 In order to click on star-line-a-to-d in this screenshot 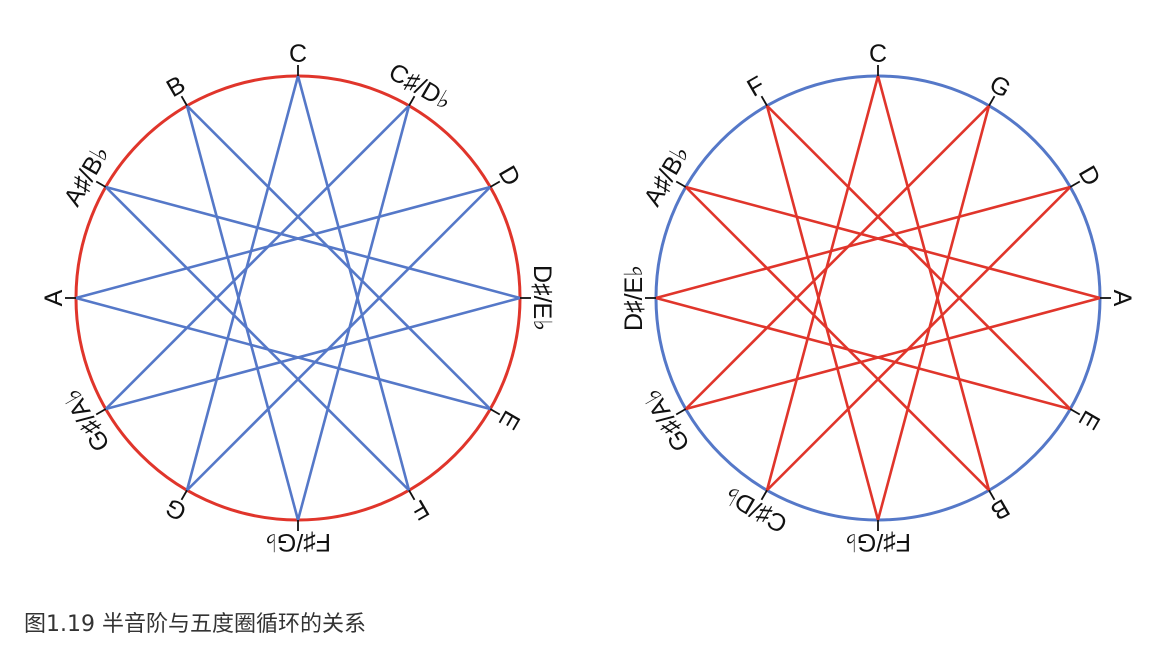, I will do `click(283, 242)`.